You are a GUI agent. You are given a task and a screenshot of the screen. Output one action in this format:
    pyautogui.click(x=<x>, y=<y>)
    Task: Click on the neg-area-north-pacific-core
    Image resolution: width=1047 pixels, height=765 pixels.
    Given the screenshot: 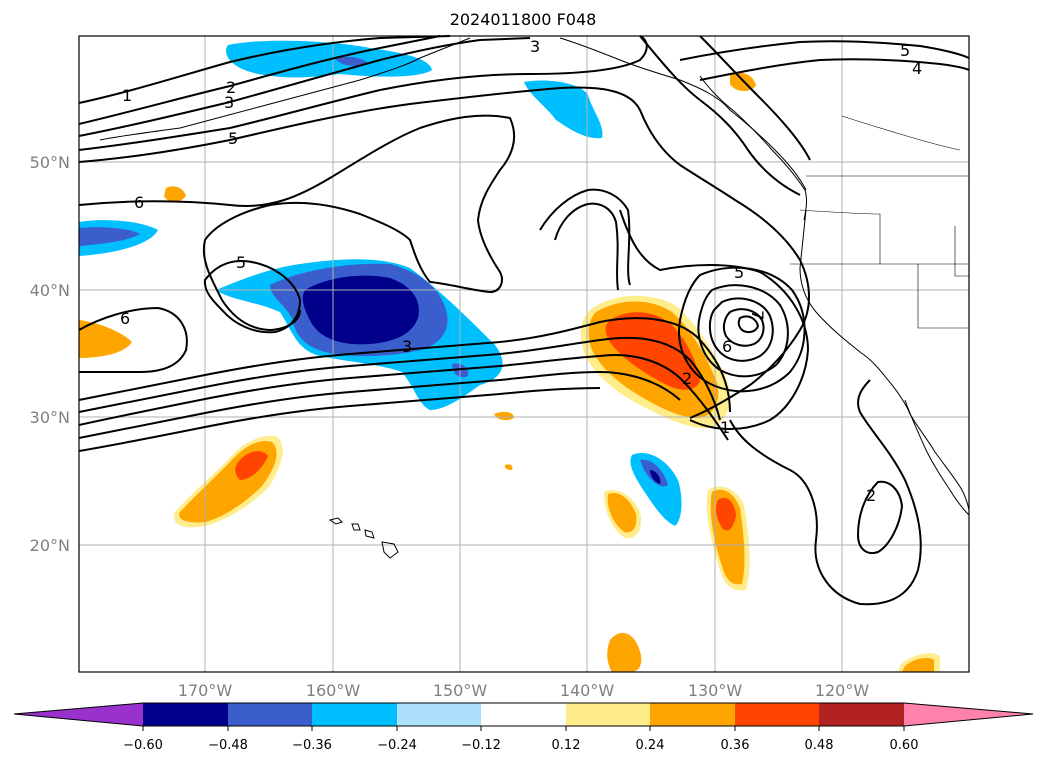 What is the action you would take?
    pyautogui.click(x=351, y=61)
    